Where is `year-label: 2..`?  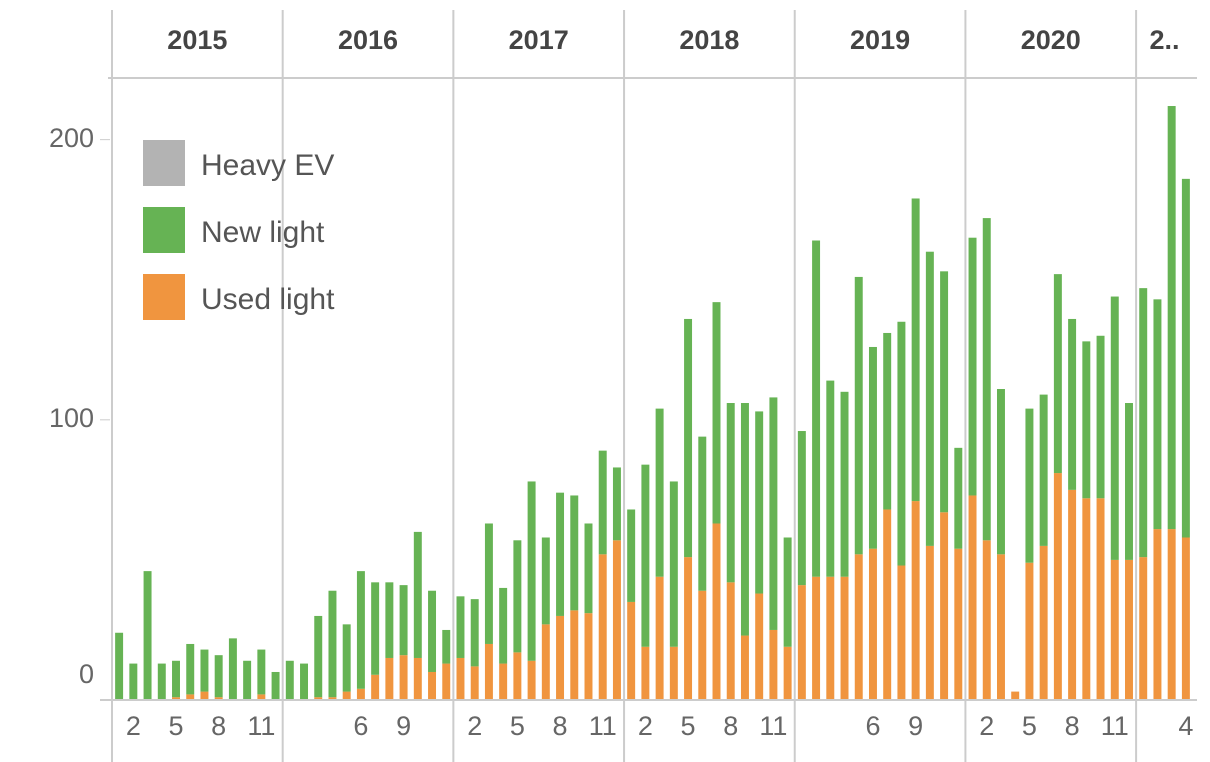 year-label: 2.. is located at coordinates (1165, 40).